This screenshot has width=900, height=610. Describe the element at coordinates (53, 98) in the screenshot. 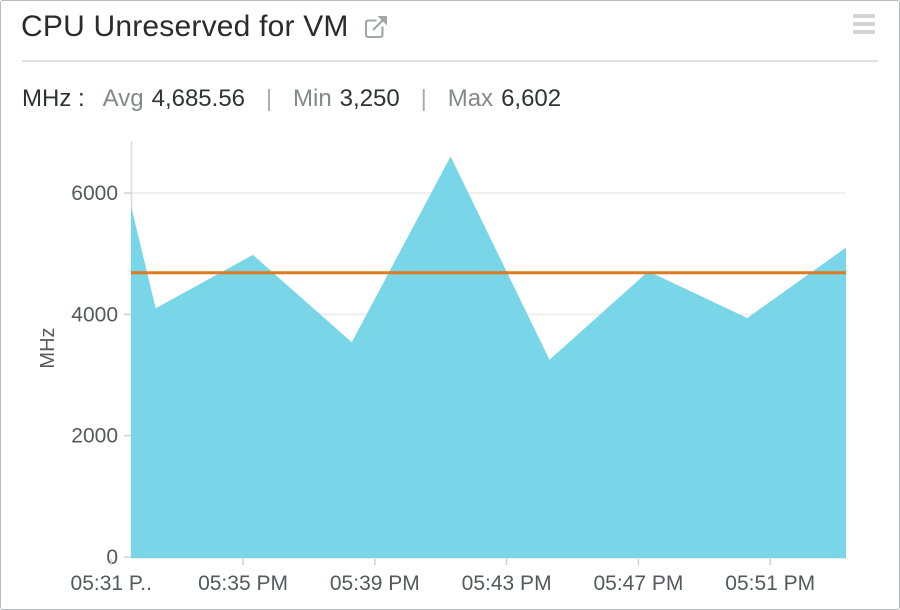

I see `stats-unit-label: MHz :` at that location.